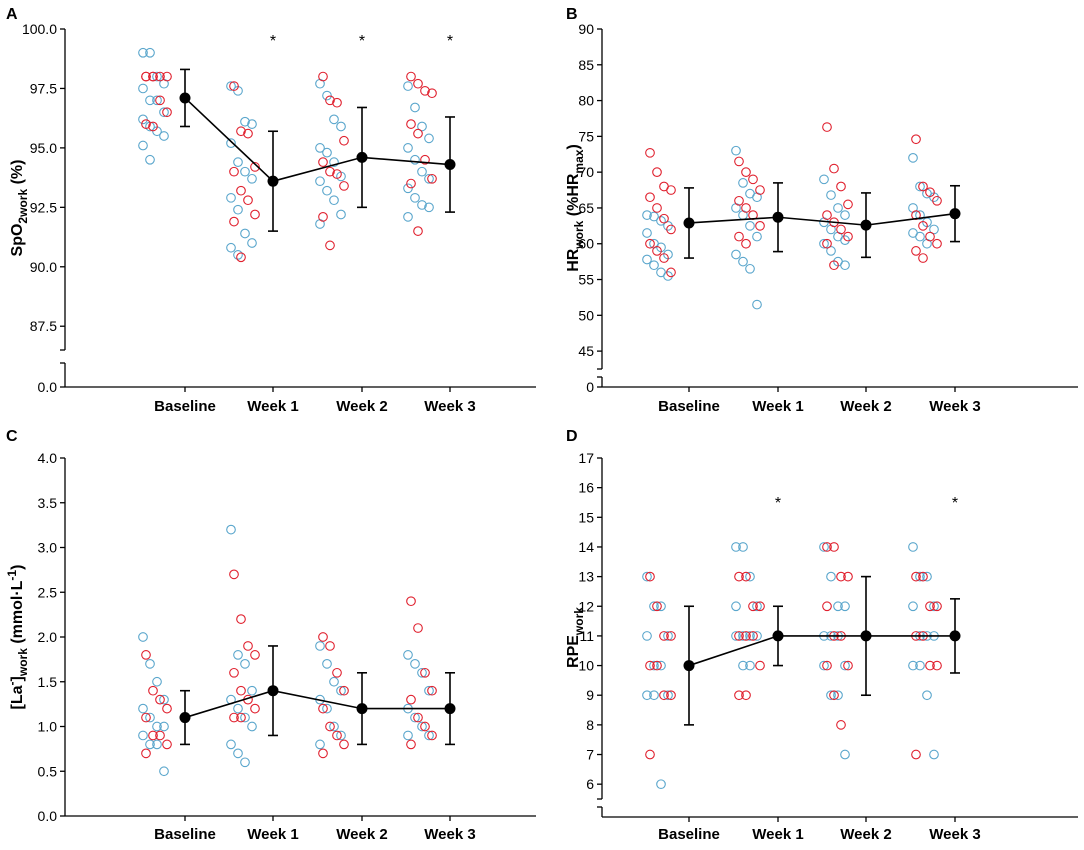 This screenshot has width=1084, height=850. I want to click on significance-marker: *, so click(450, 41).